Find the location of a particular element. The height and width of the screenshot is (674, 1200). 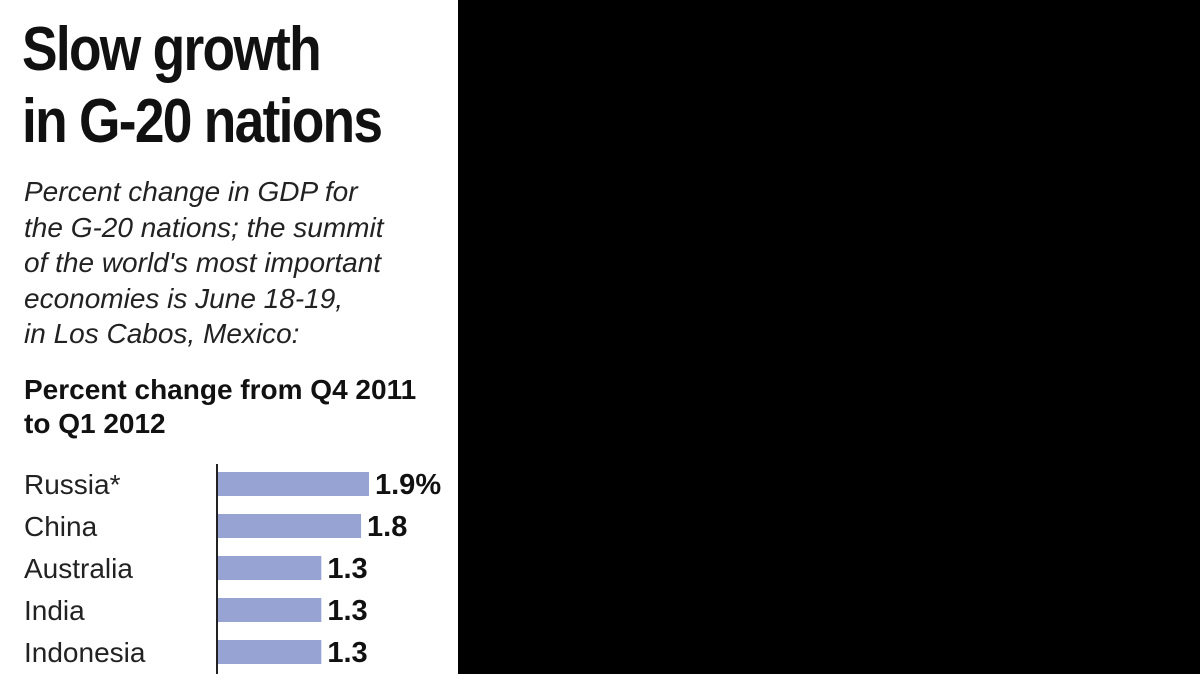

chart-title-line-1: Slow growth is located at coordinates (172, 49).